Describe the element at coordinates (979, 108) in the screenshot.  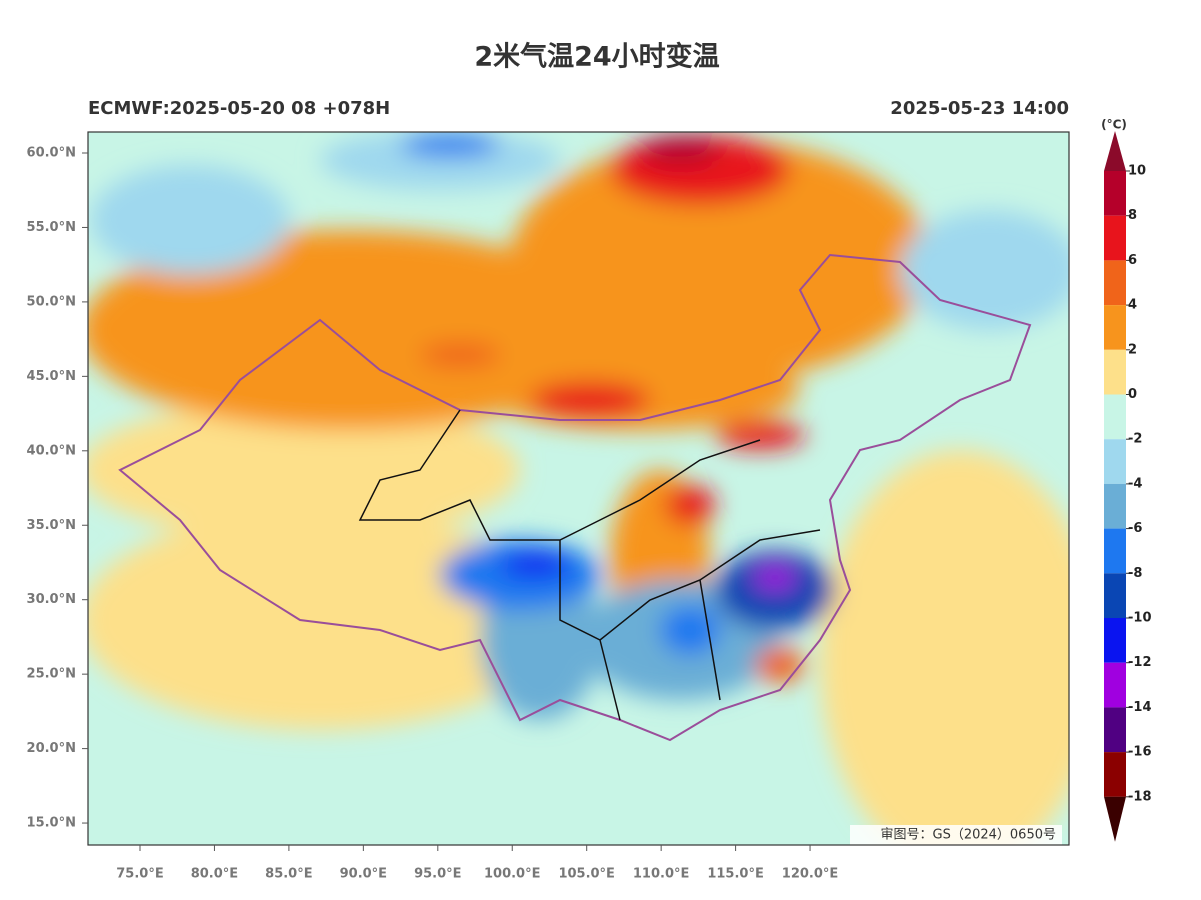
I see `subtitle-right: 2025-05-23 14:00` at that location.